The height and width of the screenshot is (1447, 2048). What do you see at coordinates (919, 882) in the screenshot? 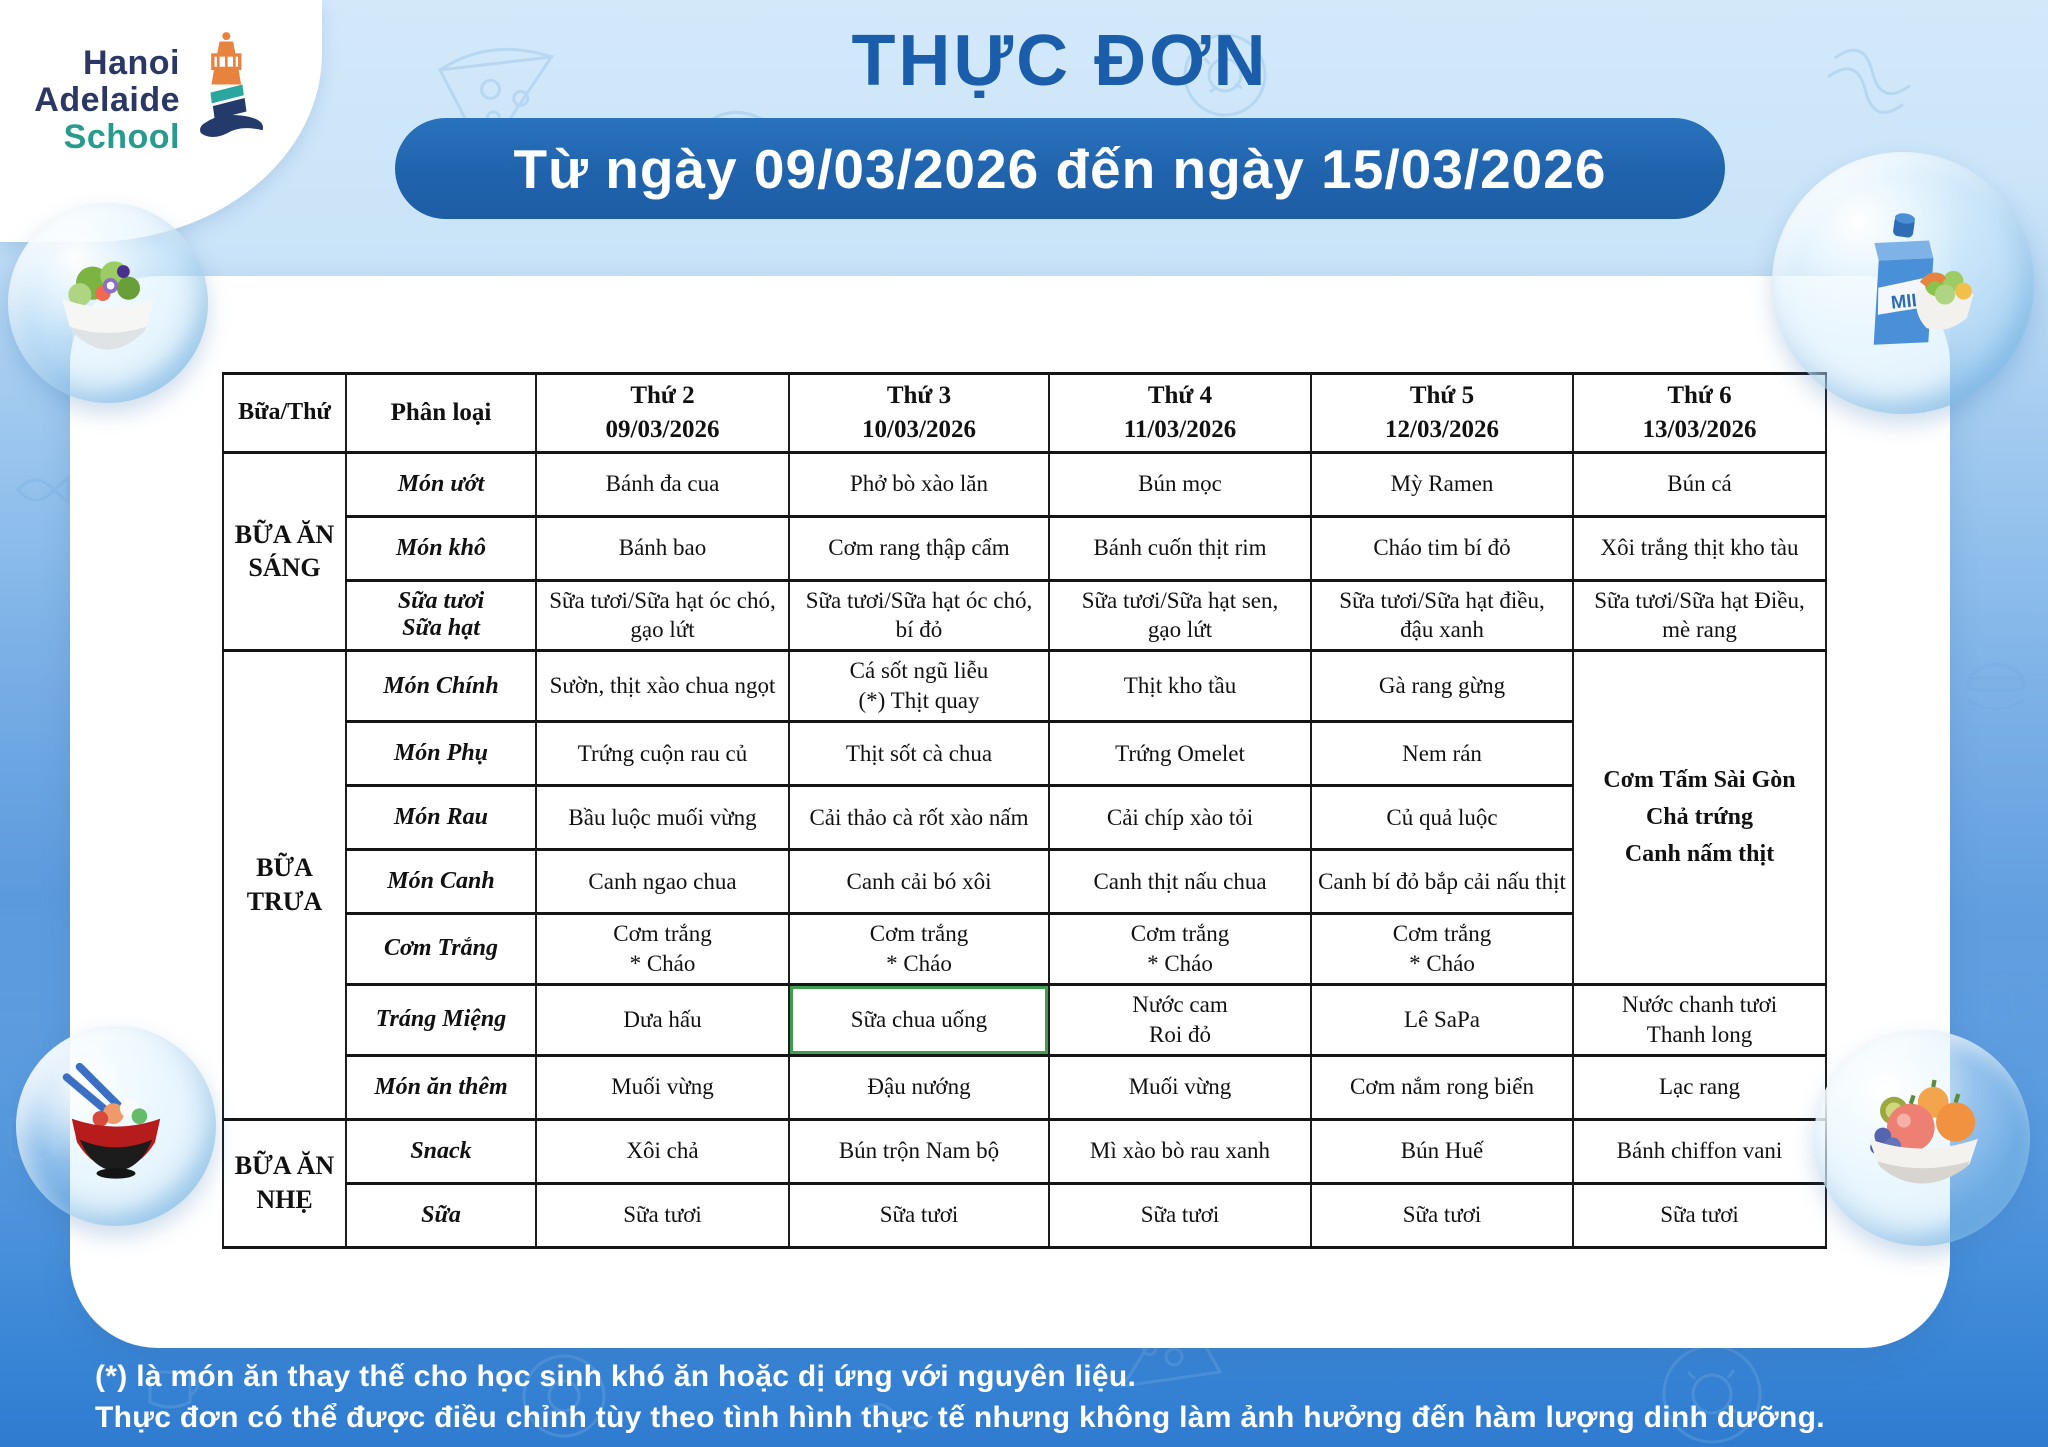
I see `menu-cell: Canh cải bó xôi` at bounding box center [919, 882].